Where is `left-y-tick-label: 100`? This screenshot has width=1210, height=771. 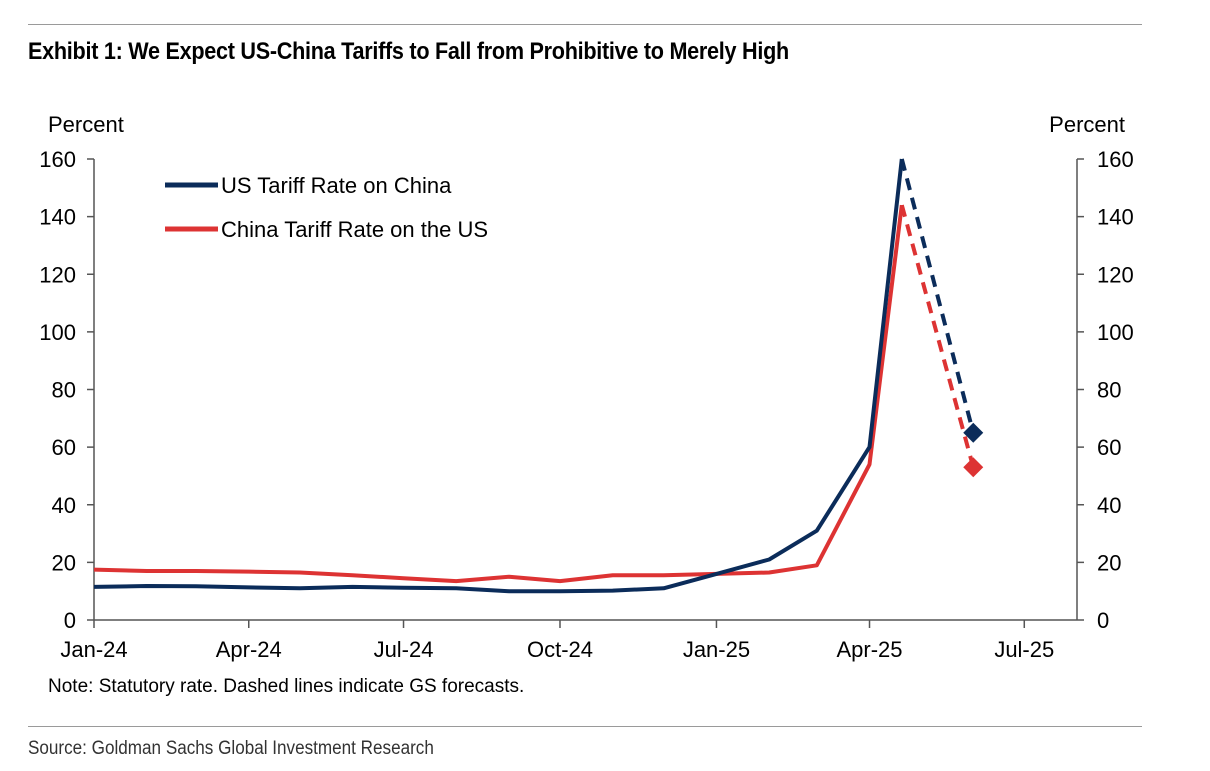
left-y-tick-label: 100 is located at coordinates (57, 332).